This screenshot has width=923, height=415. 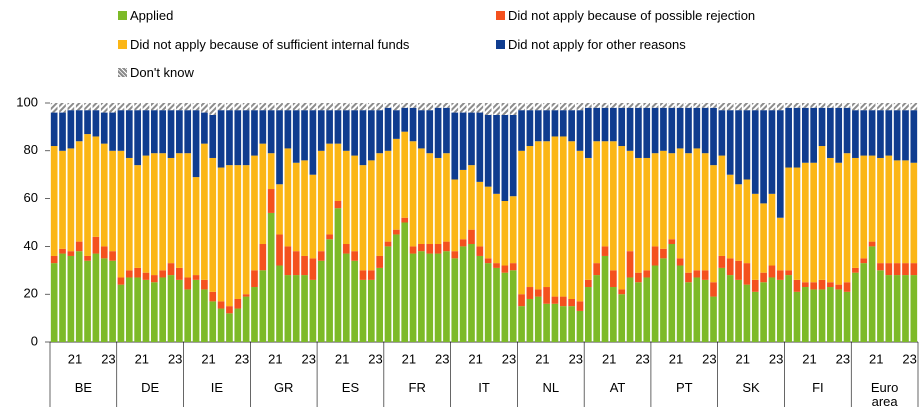 What do you see at coordinates (484, 387) in the screenshot?
I see `group-label: IT` at bounding box center [484, 387].